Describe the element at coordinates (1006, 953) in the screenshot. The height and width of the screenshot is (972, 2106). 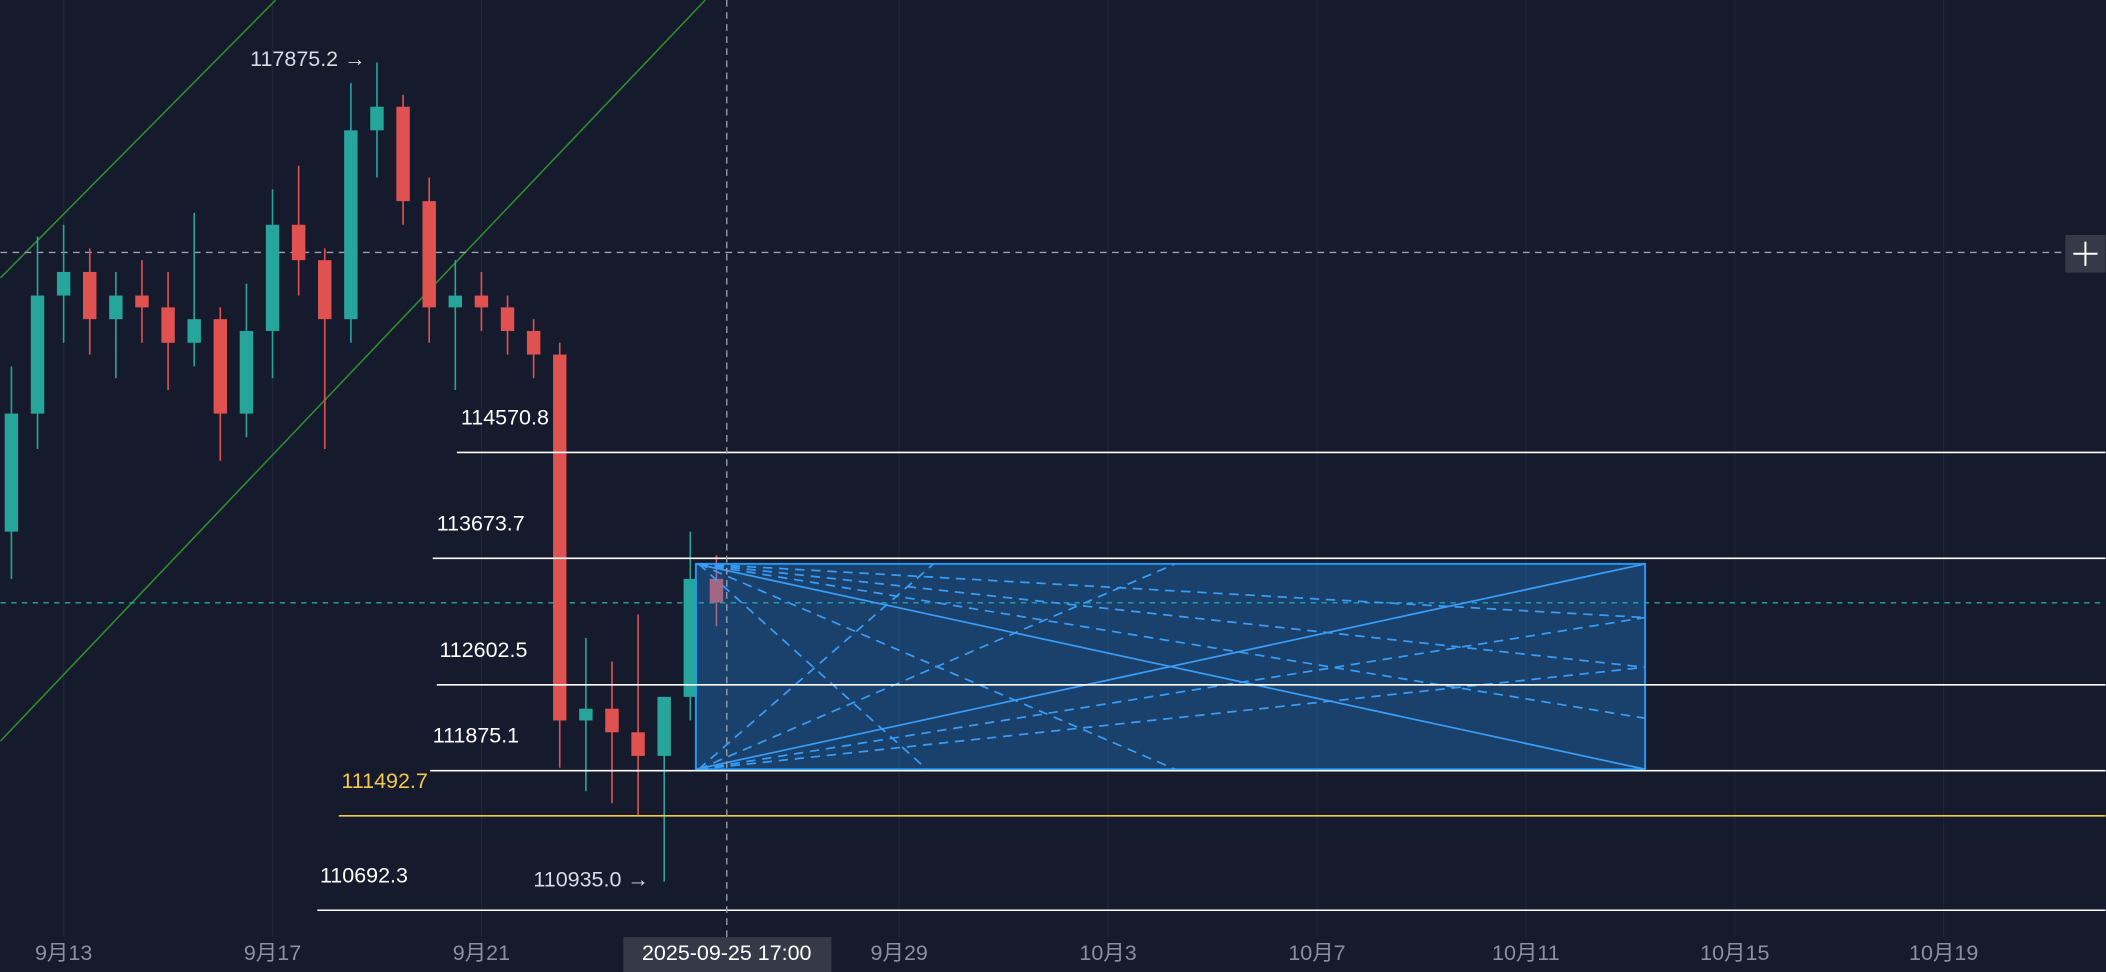
I see `x-axis: 9月13 9月17 9月21 9月29 10月3 10月7 10月11 10月15 10月19` at that location.